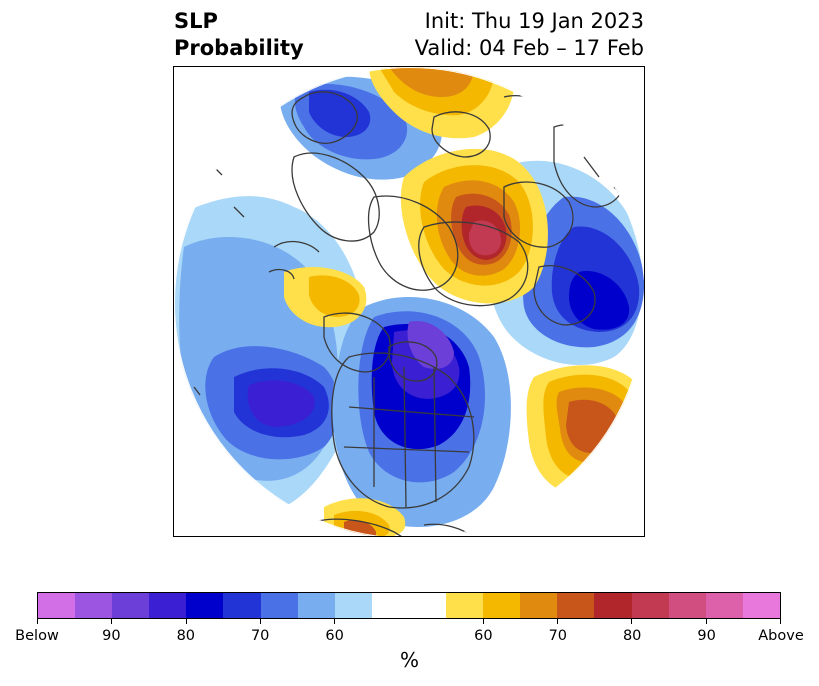 Image resolution: width=819 pixels, height=686 pixels. Describe the element at coordinates (409, 660) in the screenshot. I see `colorbar-unit: %` at that location.